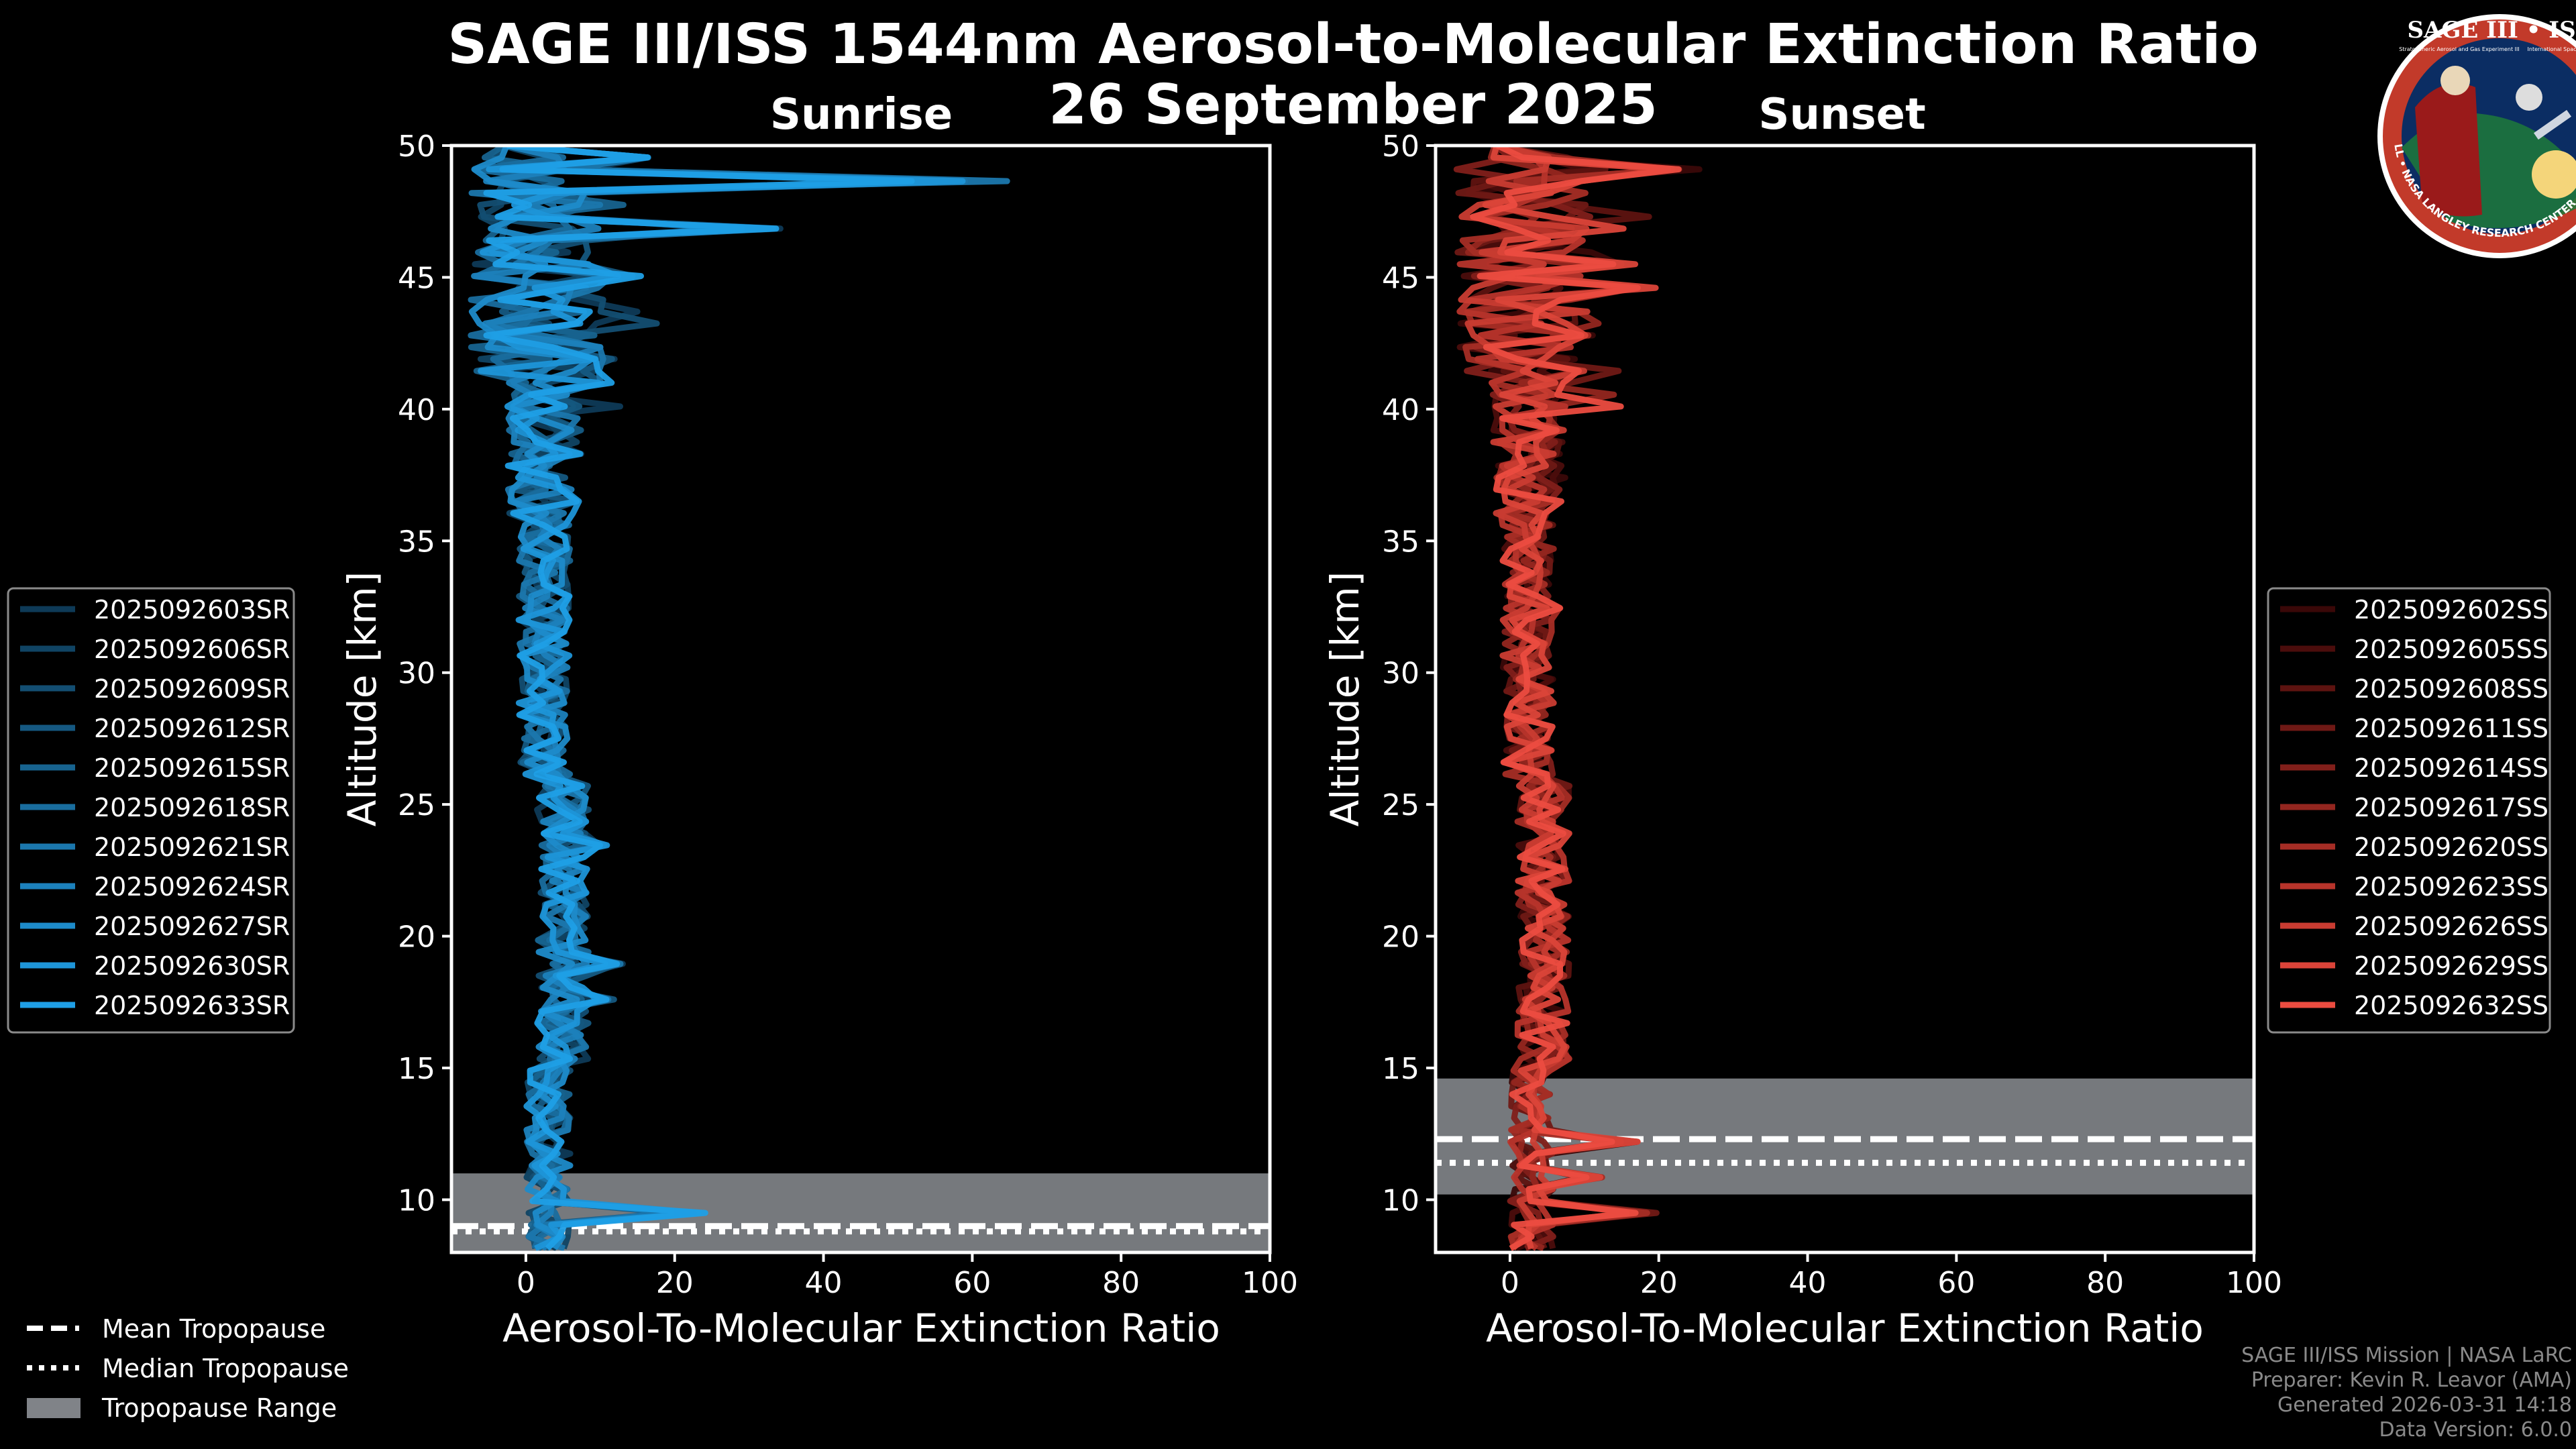 The width and height of the screenshot is (2576, 1449). Describe the element at coordinates (192, 689) in the screenshot. I see `sunrise-legend-label: 2025092609SR` at that location.